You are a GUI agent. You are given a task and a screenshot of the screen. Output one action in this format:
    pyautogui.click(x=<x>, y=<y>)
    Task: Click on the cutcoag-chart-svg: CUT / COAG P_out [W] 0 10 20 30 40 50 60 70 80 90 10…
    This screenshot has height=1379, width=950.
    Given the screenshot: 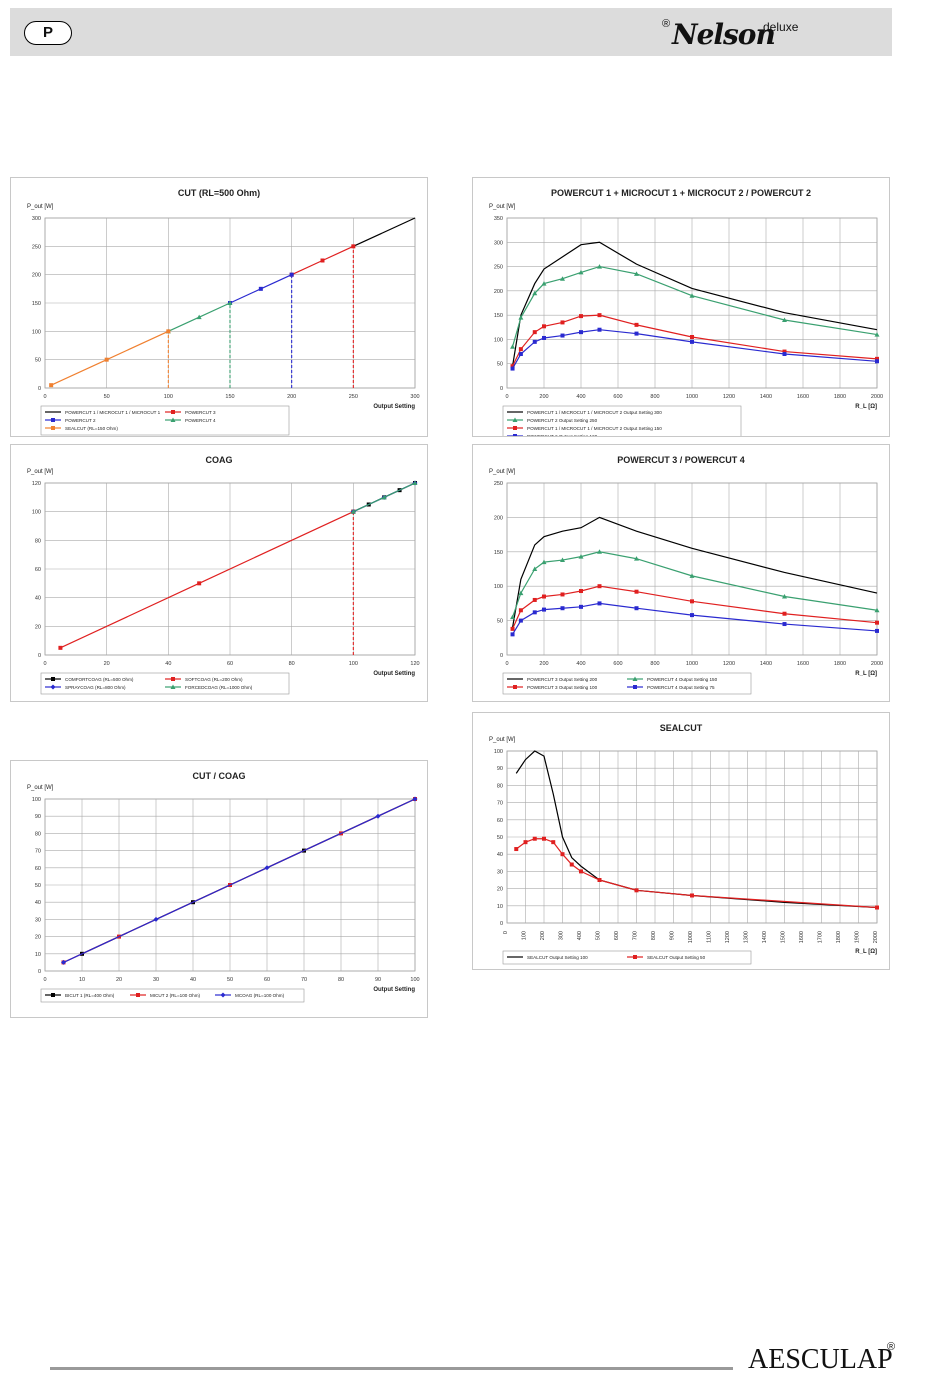 What is the action you would take?
    pyautogui.click(x=223, y=887)
    